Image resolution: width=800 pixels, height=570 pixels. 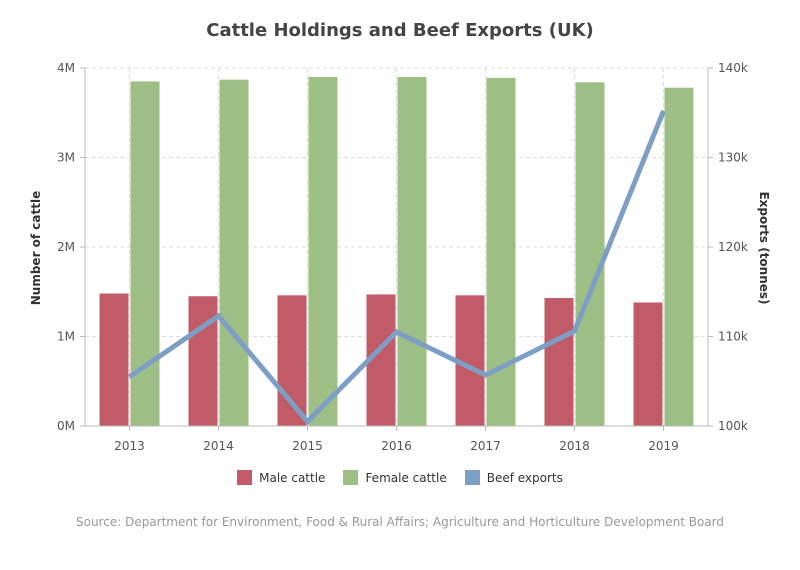 I want to click on legend-item-male-cattle: Male cattle, so click(x=281, y=477).